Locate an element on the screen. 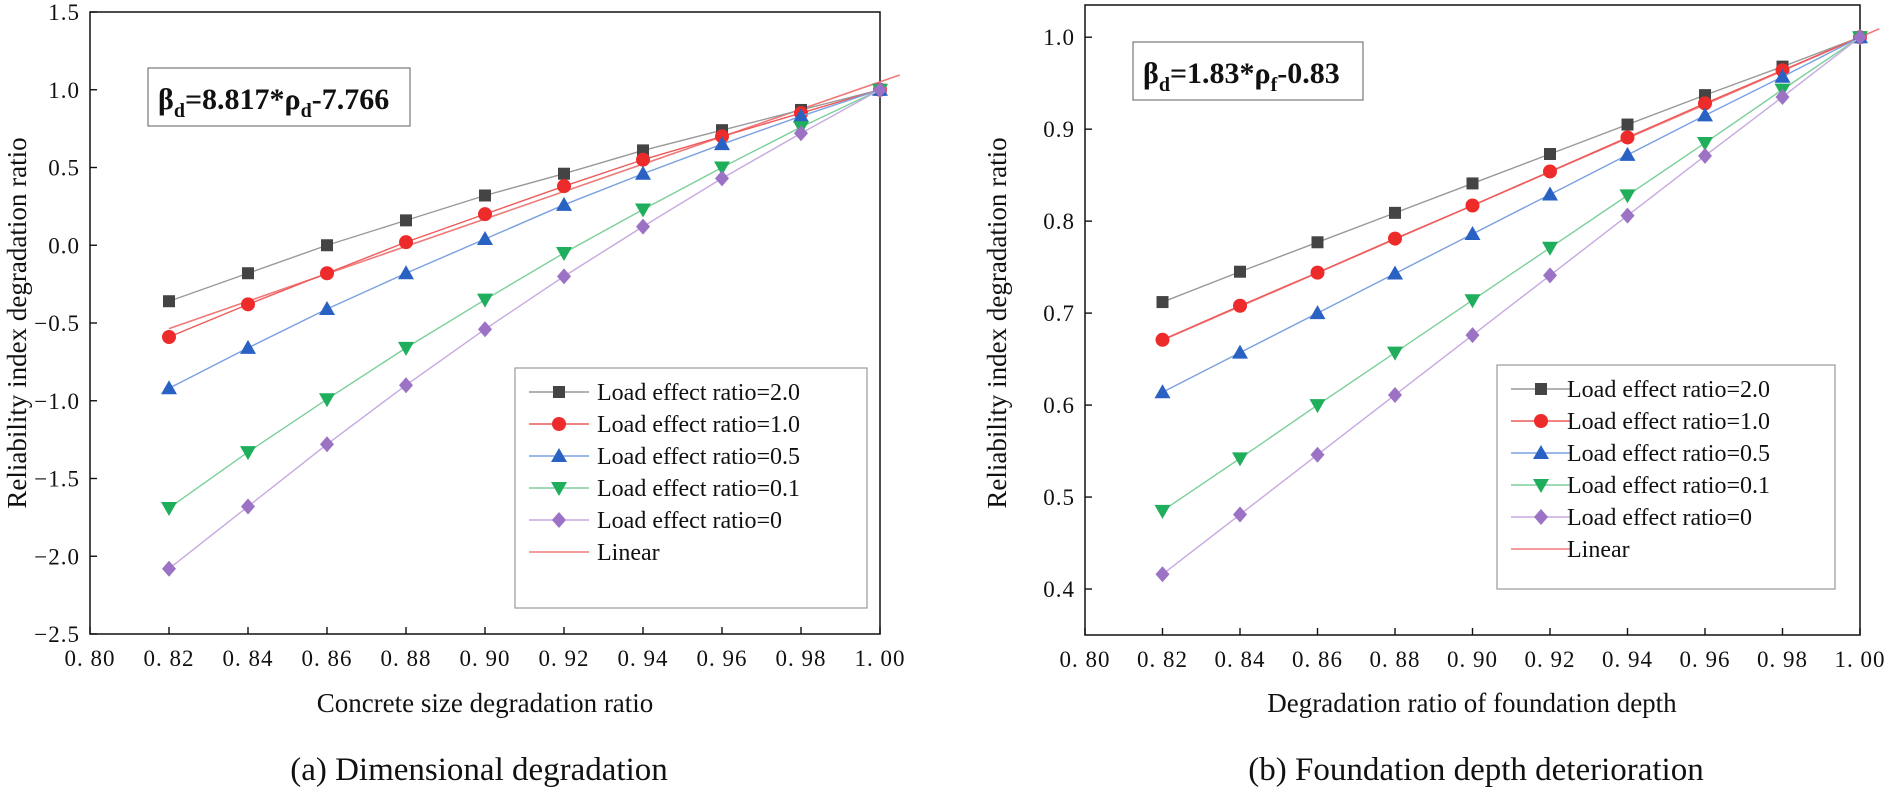  data-point-s0-p3 is located at coordinates (406, 220).